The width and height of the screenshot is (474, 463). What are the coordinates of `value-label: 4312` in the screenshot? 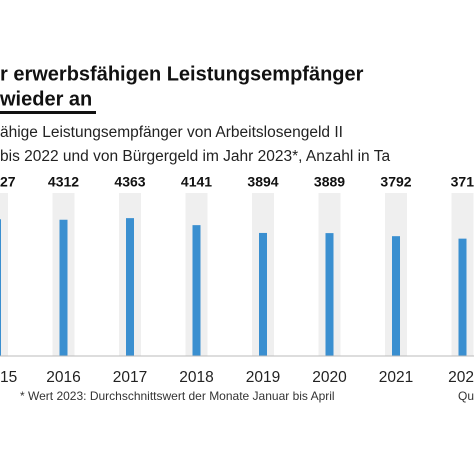 It's located at (63, 182).